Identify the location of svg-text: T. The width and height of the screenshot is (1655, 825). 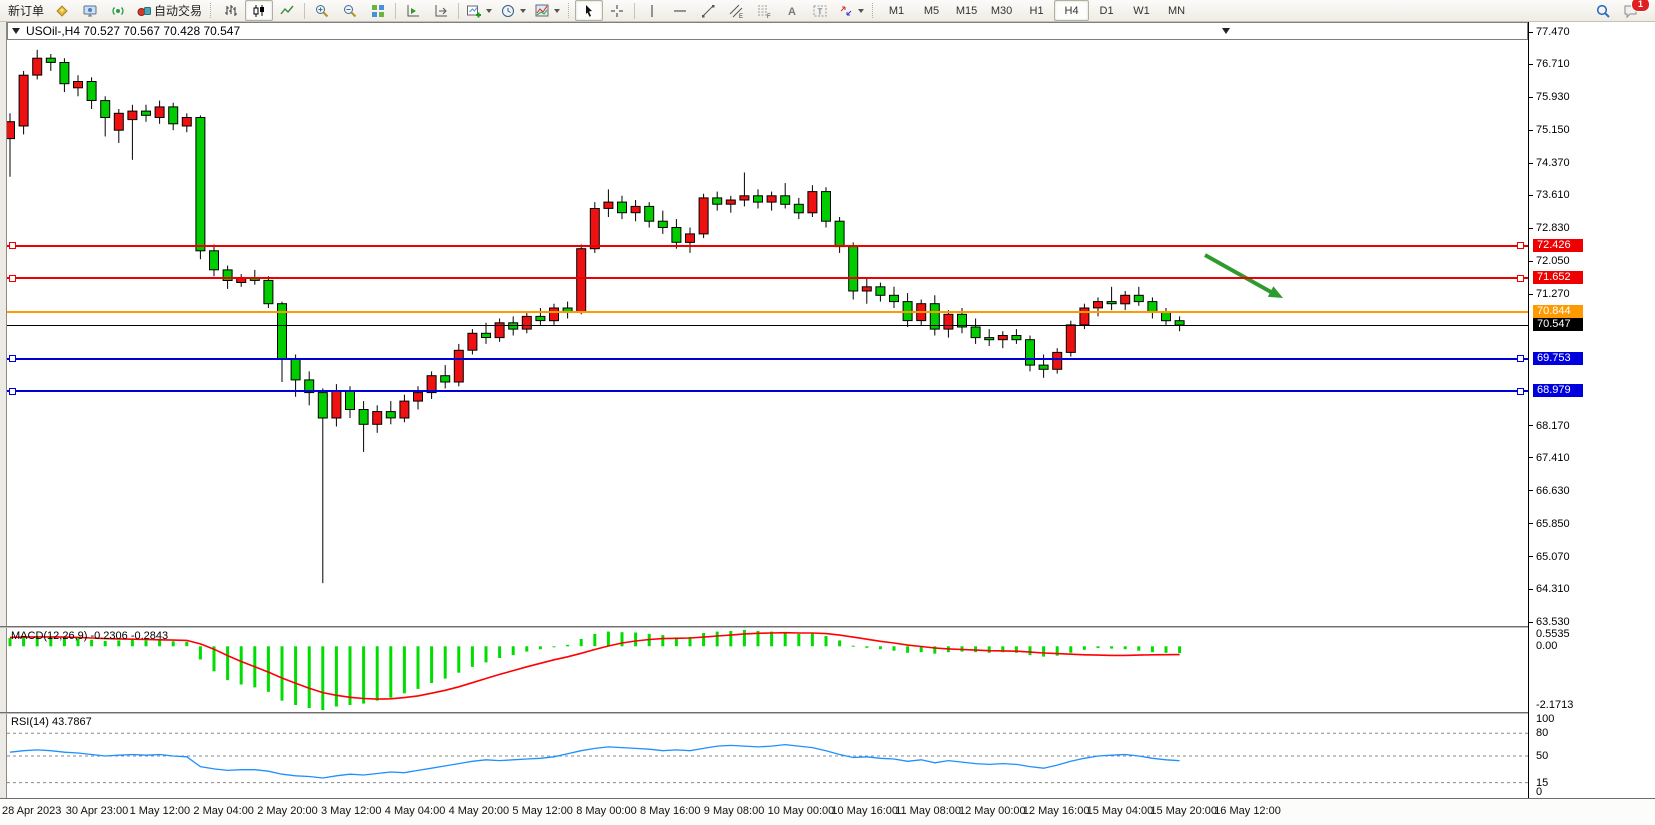
(820, 11).